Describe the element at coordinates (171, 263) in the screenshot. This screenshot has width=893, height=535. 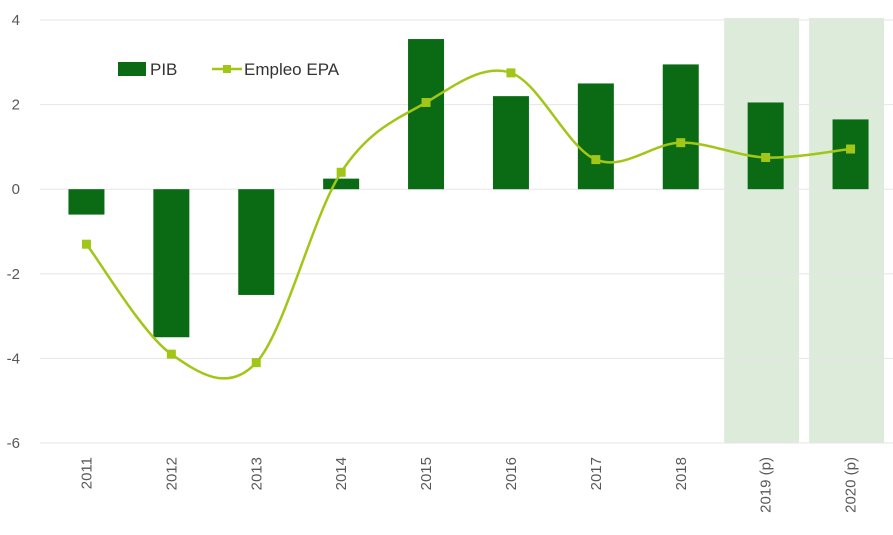
I see `bar-pib-2012` at that location.